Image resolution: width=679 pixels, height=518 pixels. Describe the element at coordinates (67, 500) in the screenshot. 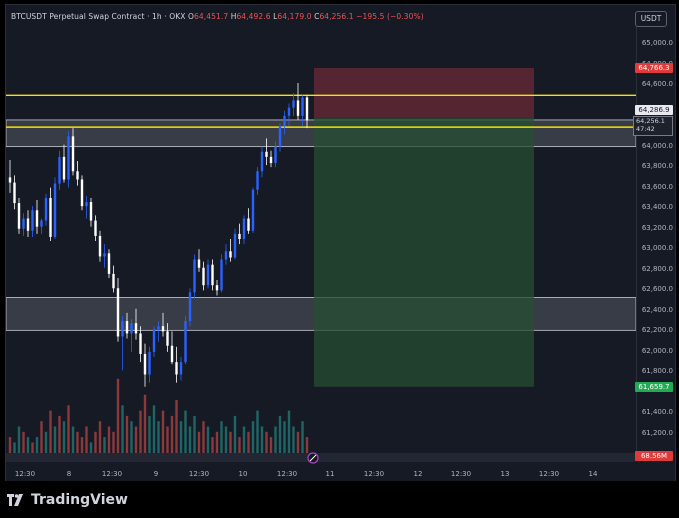

I see `tradingview-logo: TradingView` at that location.